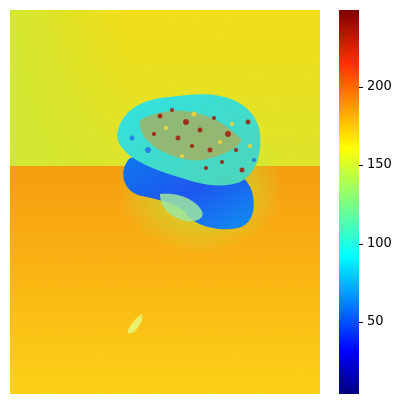  Describe the element at coordinates (349, 202) in the screenshot. I see `colorbar` at that location.